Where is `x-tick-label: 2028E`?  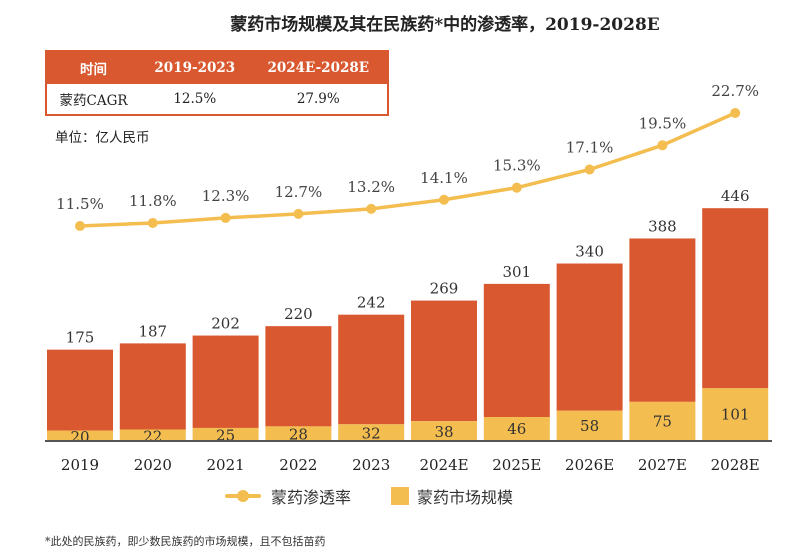
x-tick-label: 2028E is located at coordinates (735, 465).